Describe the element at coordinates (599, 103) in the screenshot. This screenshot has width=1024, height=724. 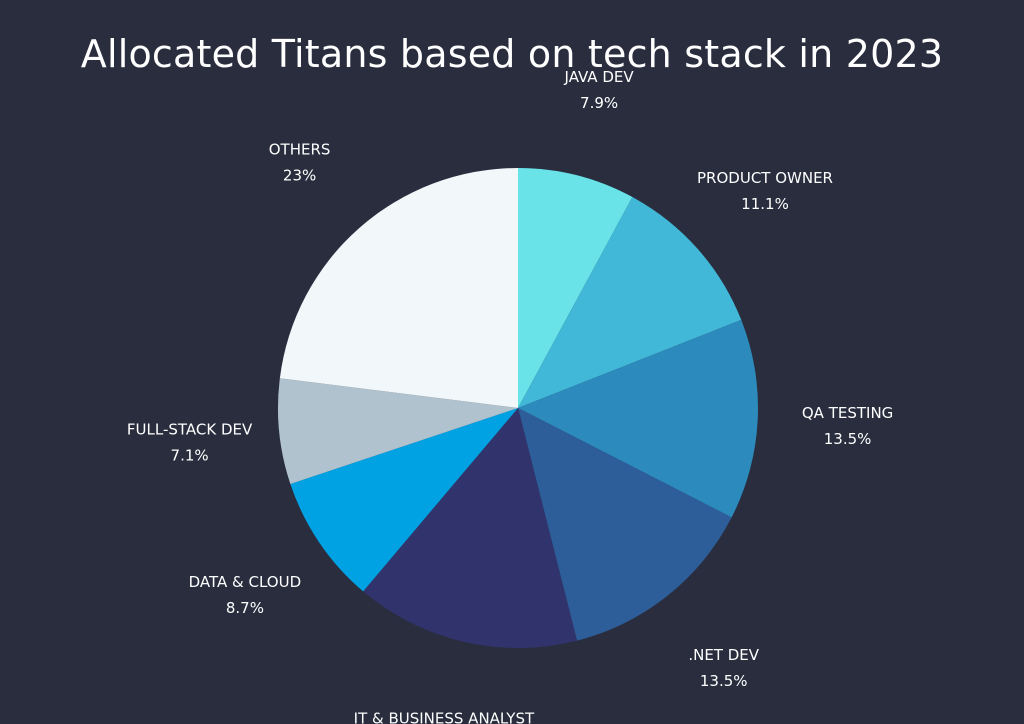
I see `slice-value-java-dev: 7.9%` at that location.